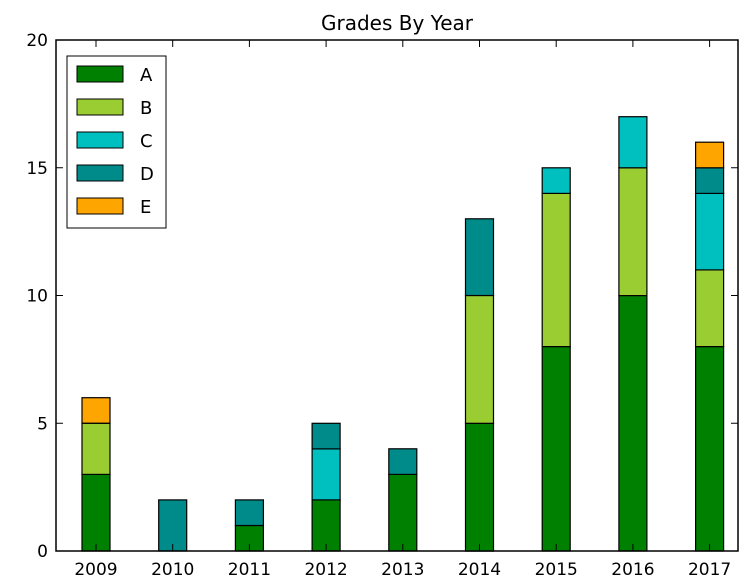 This screenshot has height=588, width=742. What do you see at coordinates (326, 525) in the screenshot?
I see `bar-2012-a` at bounding box center [326, 525].